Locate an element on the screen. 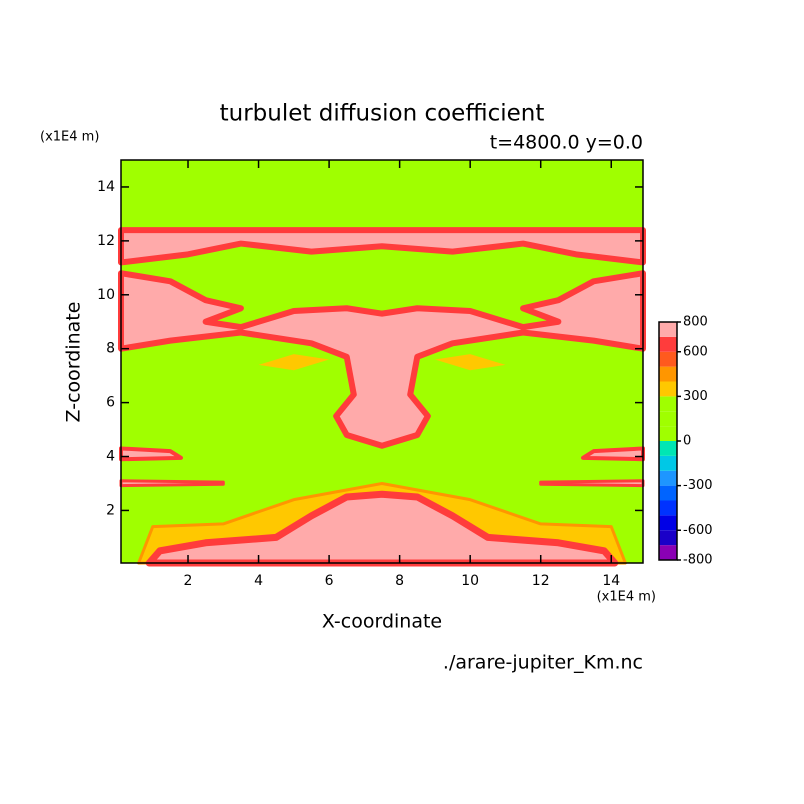 The width and height of the screenshot is (804, 804). colorbar-tick-label: -300 is located at coordinates (698, 485).